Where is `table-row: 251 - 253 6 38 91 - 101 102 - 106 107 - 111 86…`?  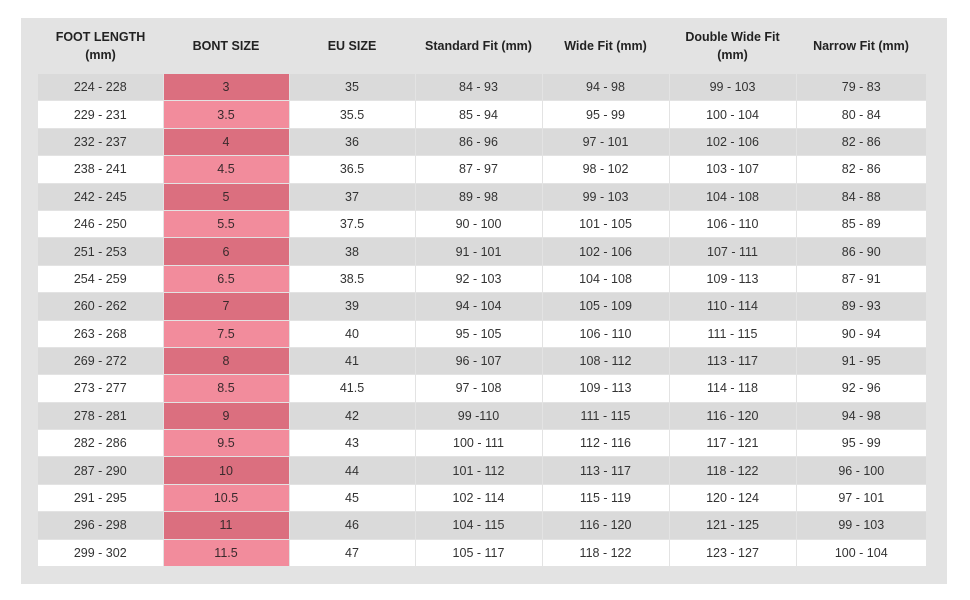 table-row: 251 - 253 6 38 91 - 101 102 - 106 107 - 111 86… is located at coordinates (482, 251).